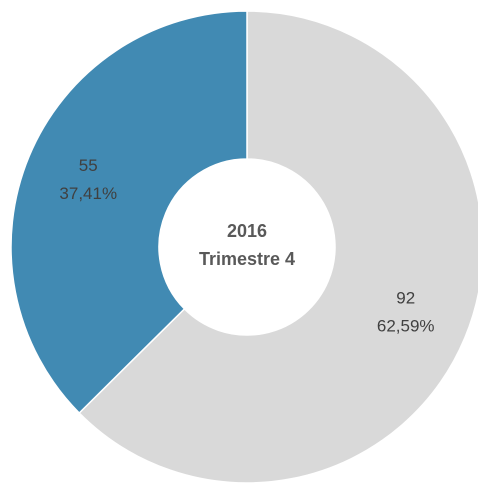 This screenshot has width=478, height=483. I want to click on value-label: 92, so click(405, 298).